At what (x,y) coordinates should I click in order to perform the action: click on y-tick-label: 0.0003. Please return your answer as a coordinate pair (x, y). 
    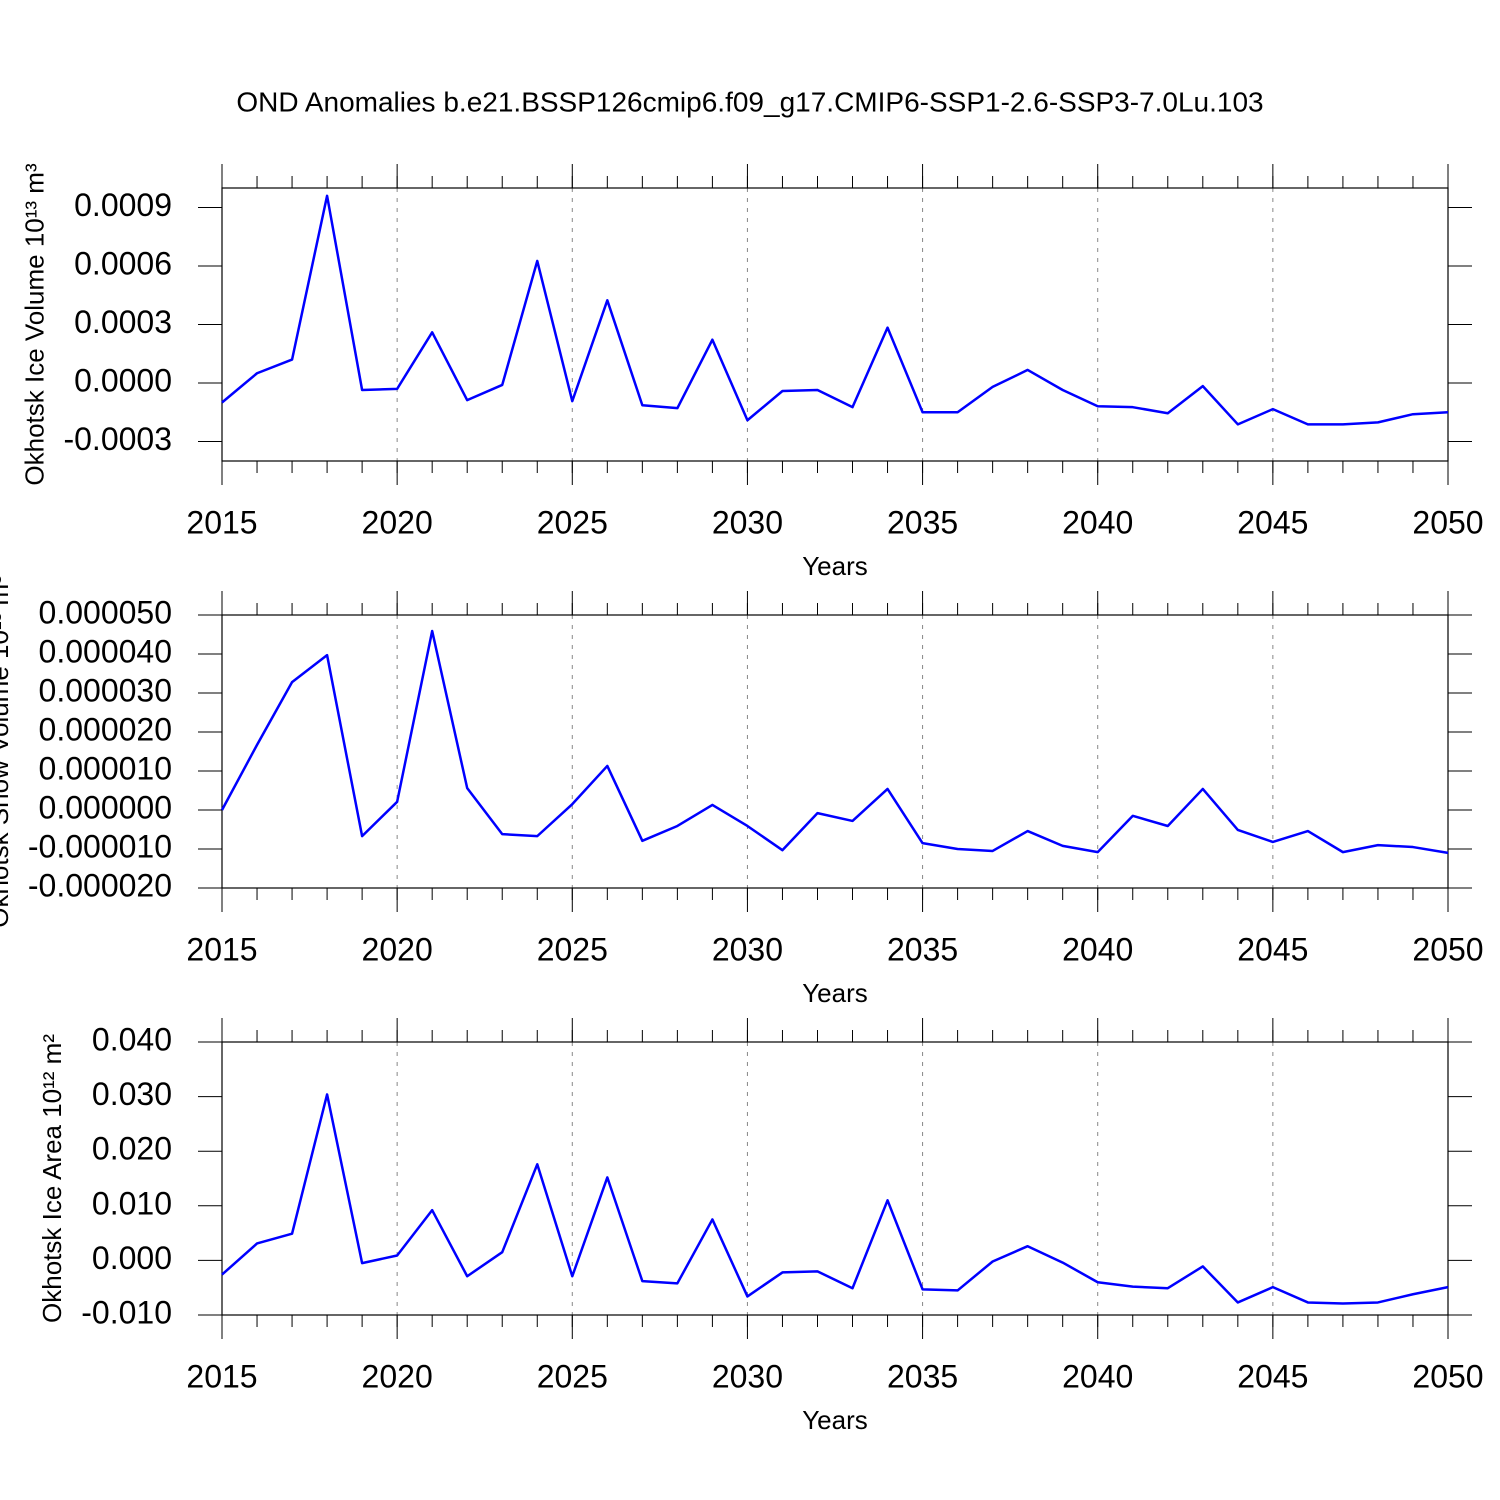
    Looking at the image, I should click on (123, 322).